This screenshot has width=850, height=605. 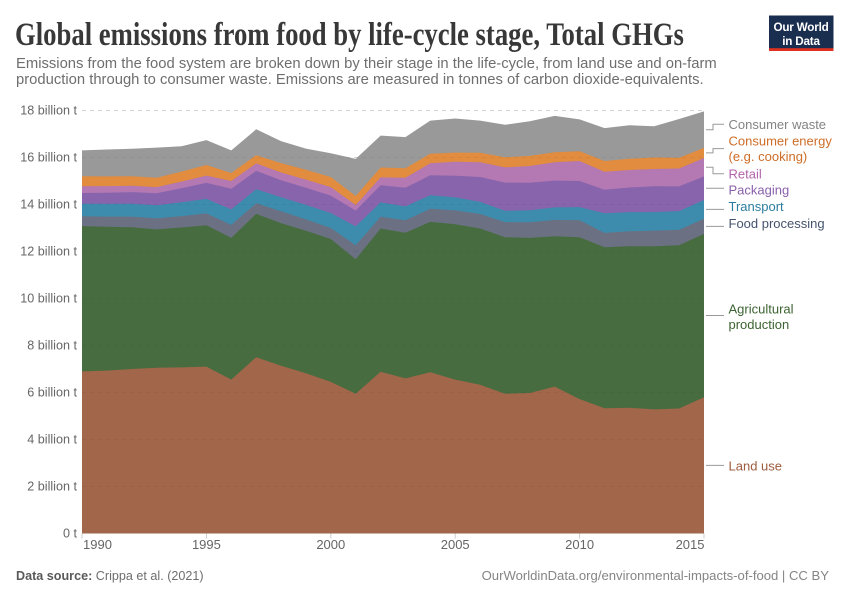 What do you see at coordinates (778, 124) in the screenshot?
I see `svg-text: Consumer waste` at bounding box center [778, 124].